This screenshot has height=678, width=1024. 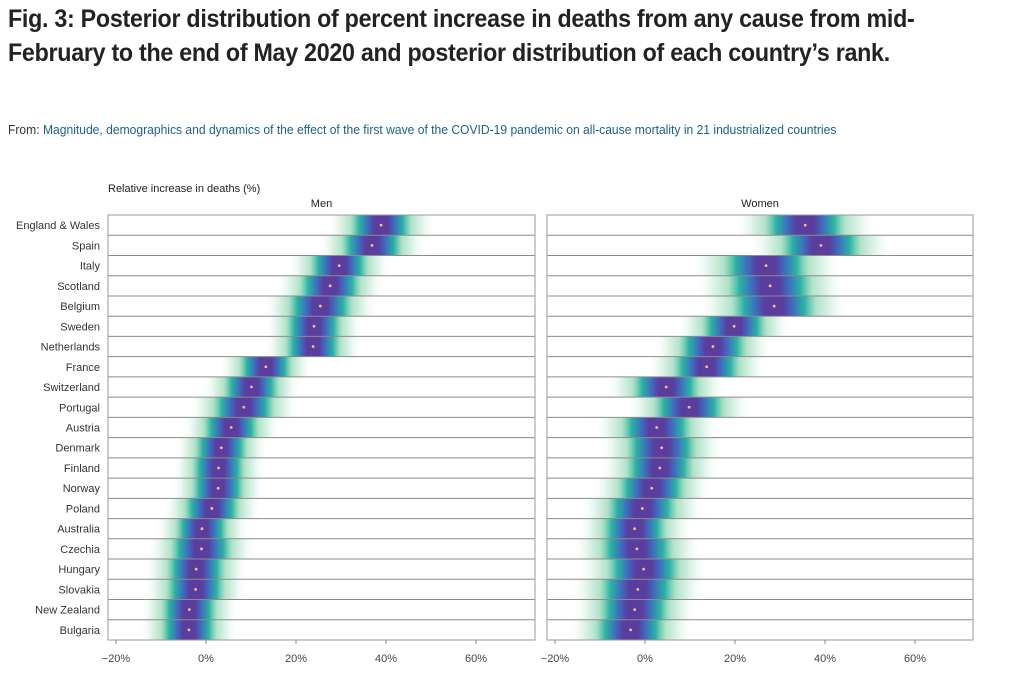 I want to click on row-label: Norway, so click(x=82, y=489).